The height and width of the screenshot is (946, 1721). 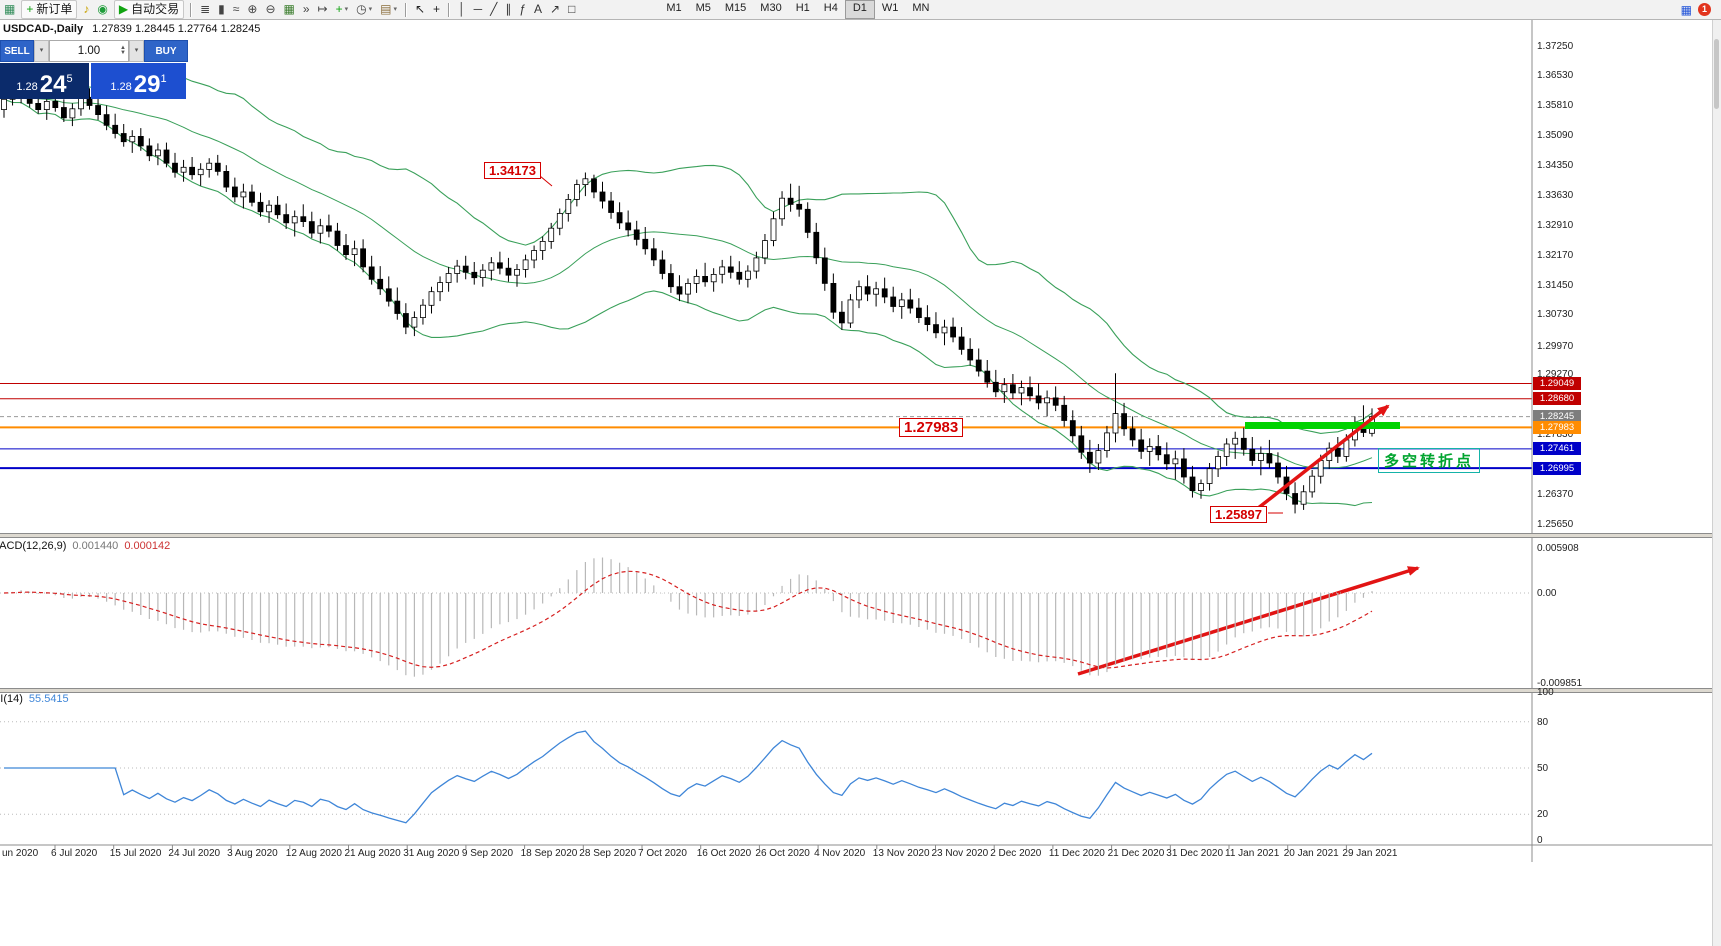 I want to click on alerts-icon: ♪, so click(x=86, y=9).